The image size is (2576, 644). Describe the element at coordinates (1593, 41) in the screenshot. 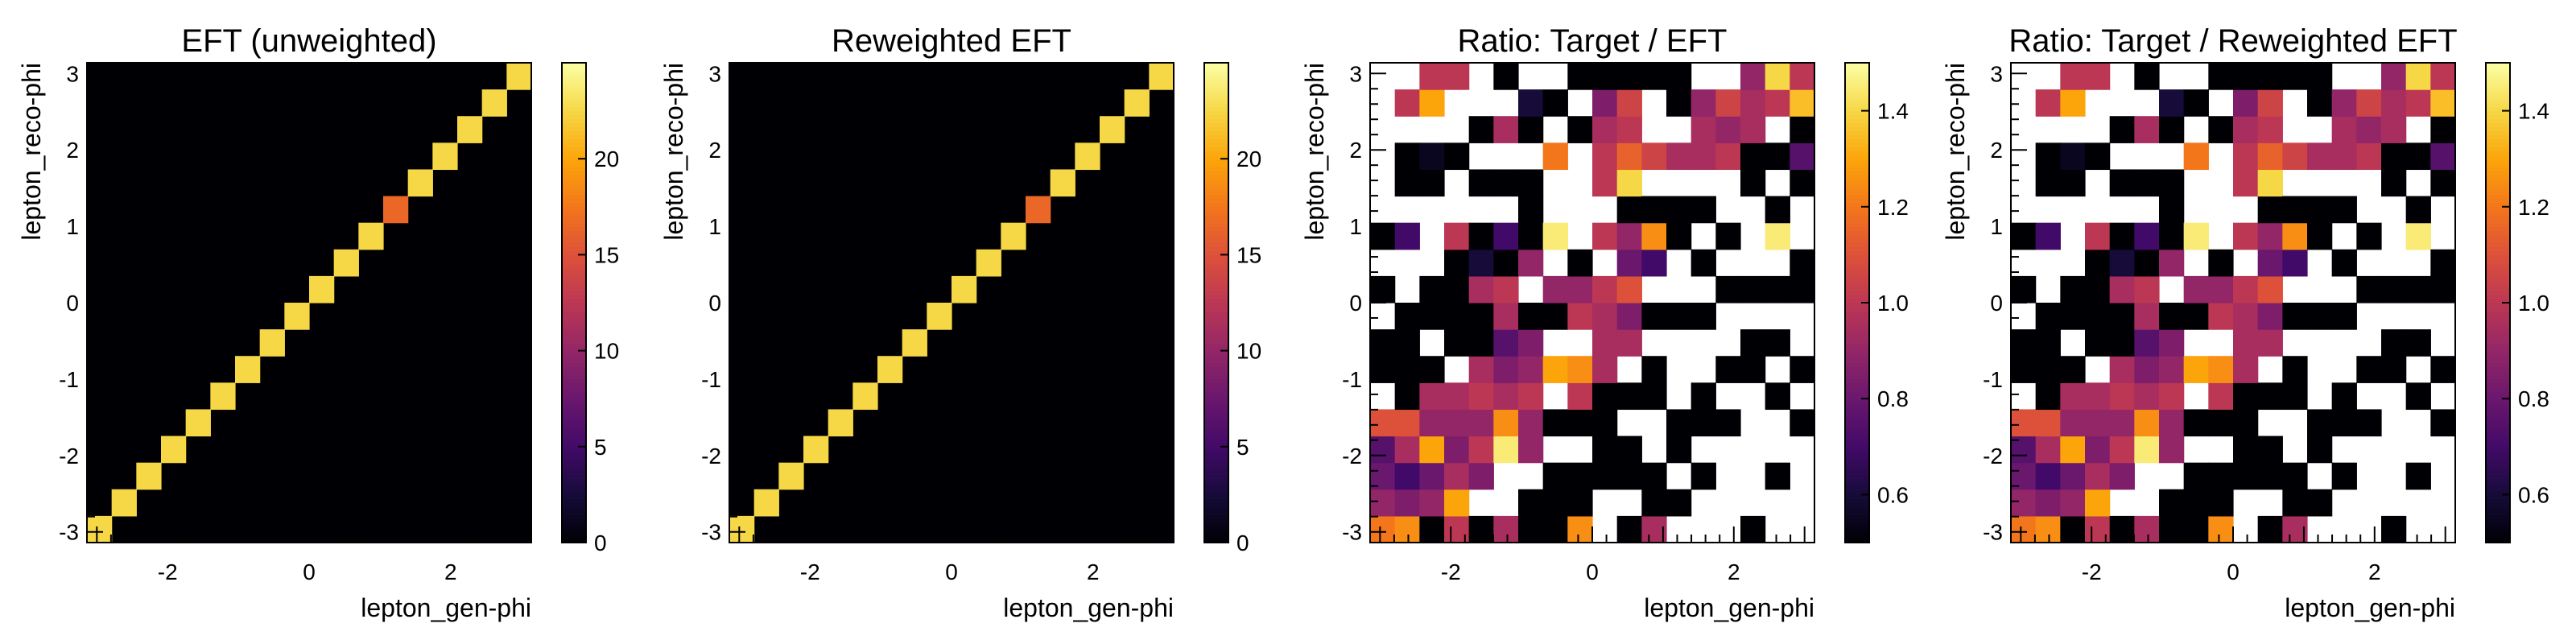

I see `chart-title: Ratio: Target / EFT` at that location.